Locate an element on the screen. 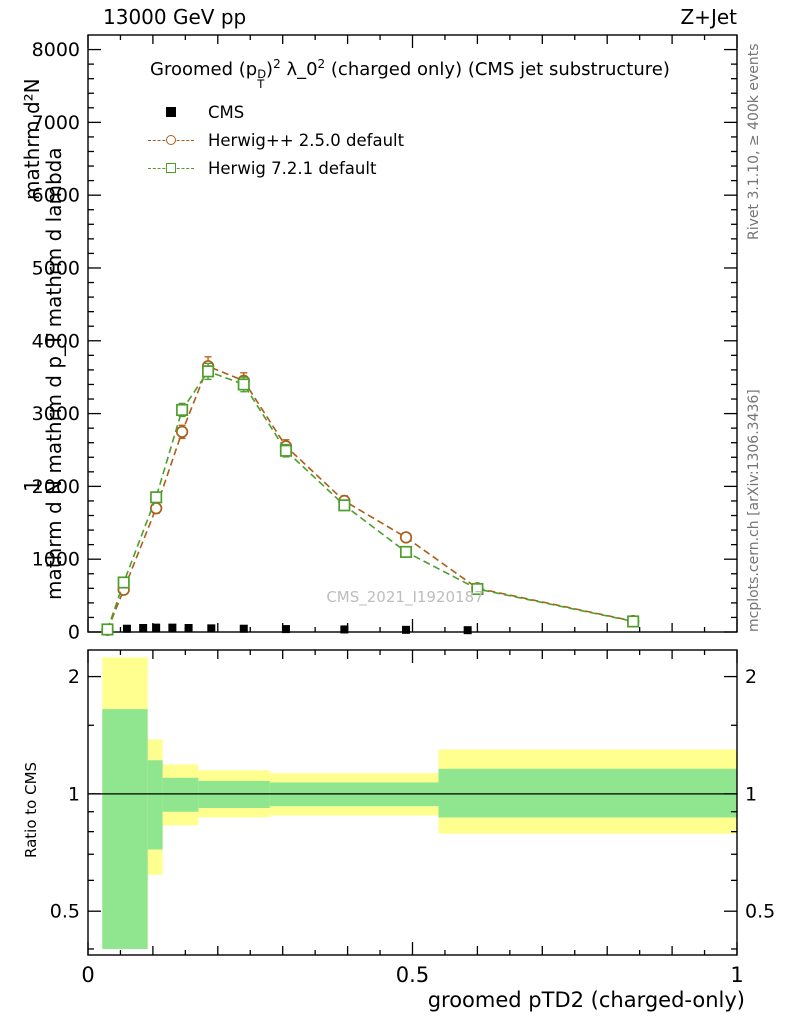 The height and width of the screenshot is (1024, 786). filled-square-icon is located at coordinates (171, 112).